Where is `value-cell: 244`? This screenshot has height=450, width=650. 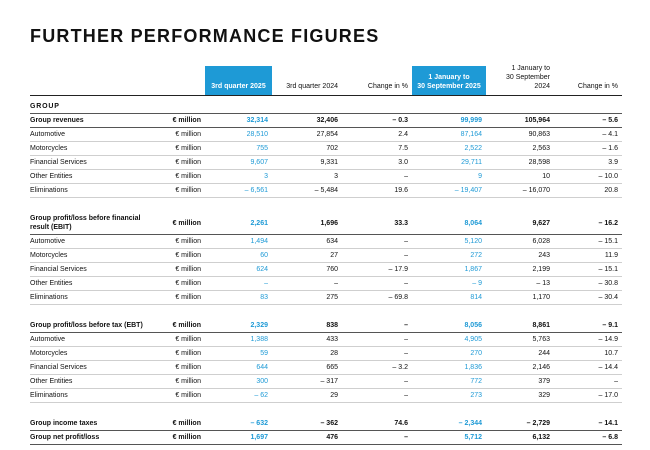
value-cell: 244 is located at coordinates (544, 353).